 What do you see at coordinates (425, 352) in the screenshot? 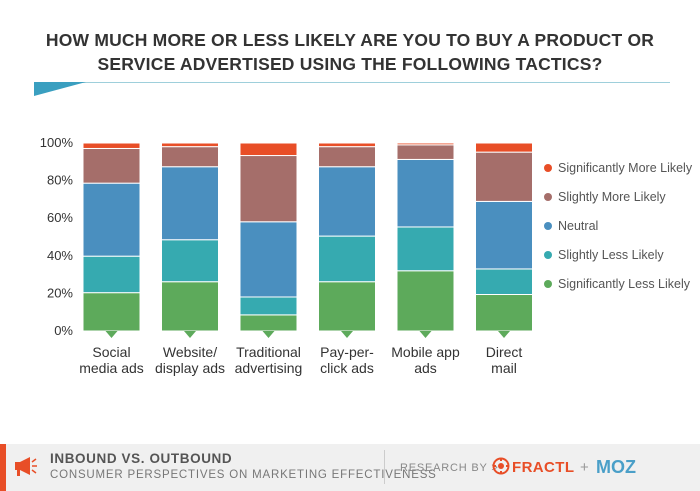
I see `x-tick-label: Mobile app` at bounding box center [425, 352].